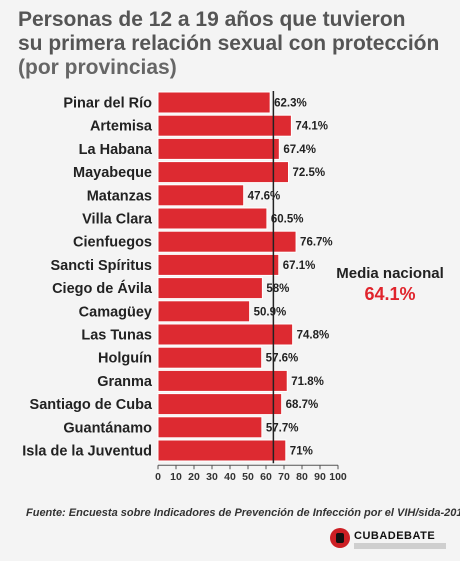 This screenshot has width=460, height=561. What do you see at coordinates (107, 104) in the screenshot?
I see `category-label-1: Pinar del Río` at bounding box center [107, 104].